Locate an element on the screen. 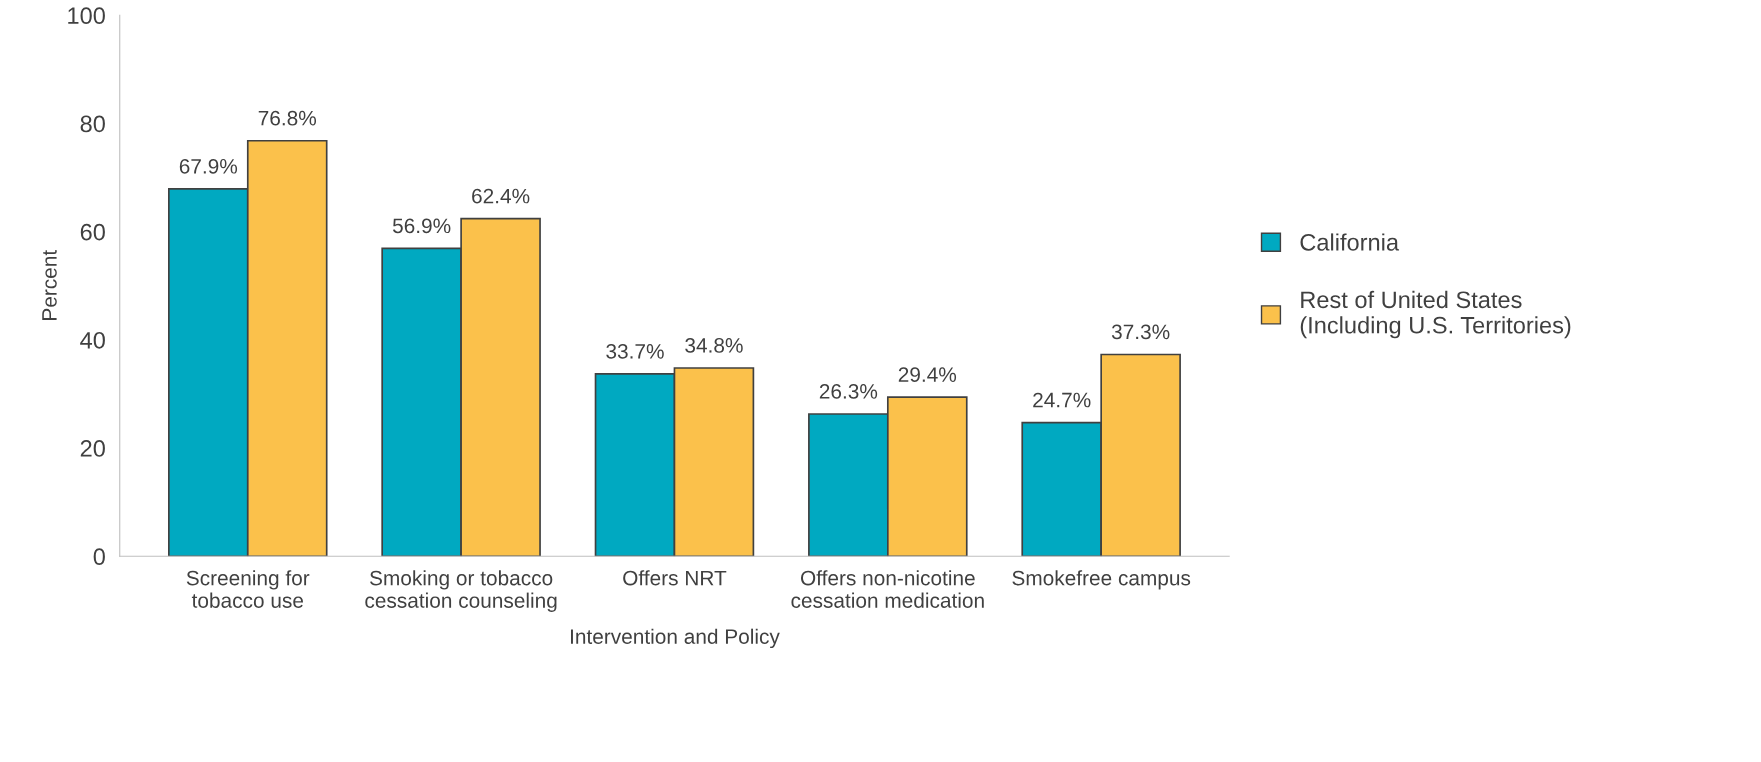  x-tick-label: Smokefree campus is located at coordinates (1101, 580).